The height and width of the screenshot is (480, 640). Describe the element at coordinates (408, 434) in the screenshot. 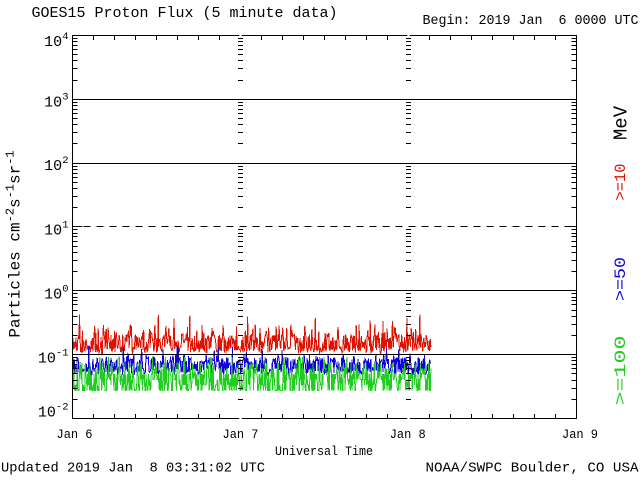

I see `svg-text: Jan 8` at that location.